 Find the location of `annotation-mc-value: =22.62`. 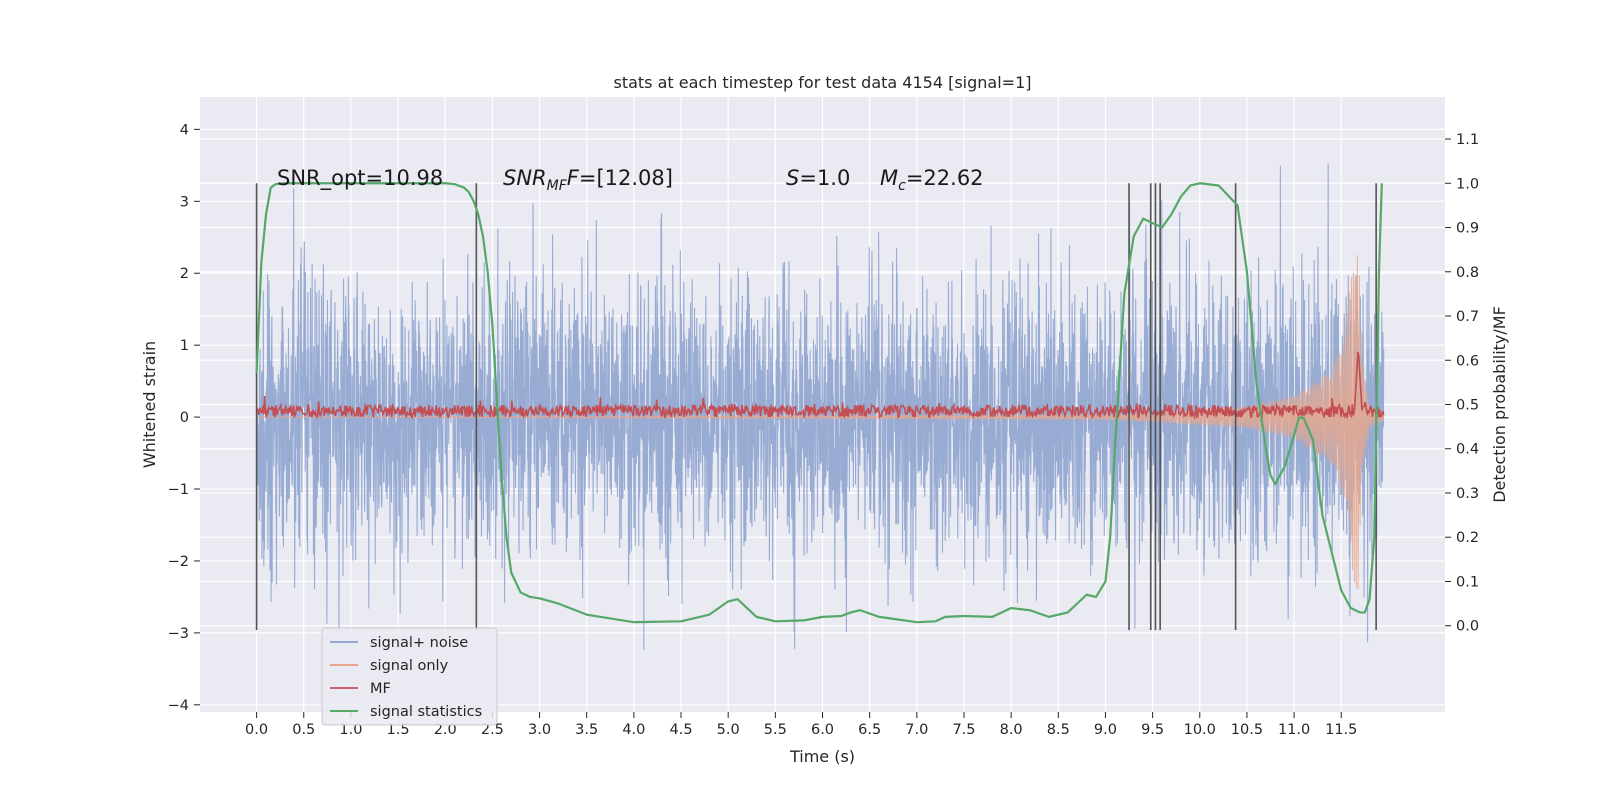

annotation-mc-value: =22.62 is located at coordinates (945, 178).